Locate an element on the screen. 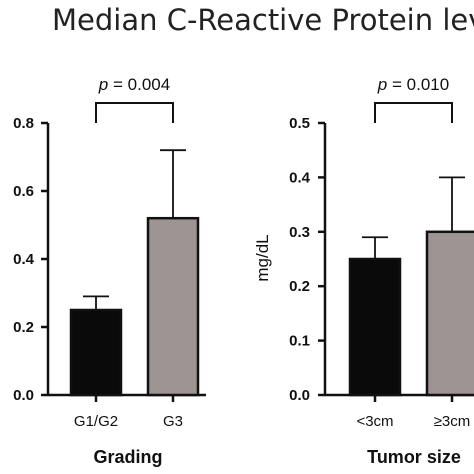 The width and height of the screenshot is (474, 474). x-axis-label: Tumor size is located at coordinates (414, 457).